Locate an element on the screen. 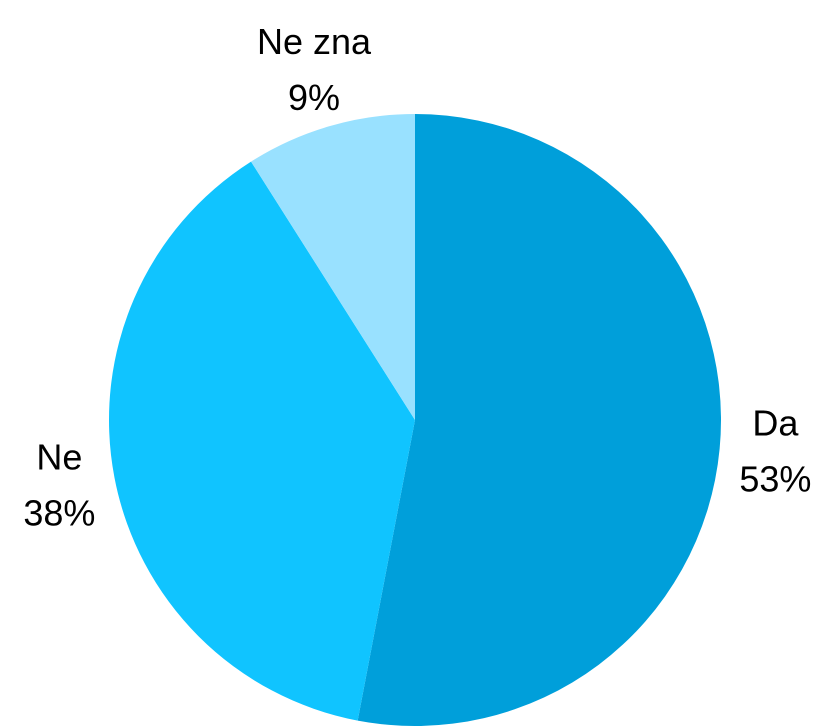  slice-value-label: 9% is located at coordinates (314, 97).